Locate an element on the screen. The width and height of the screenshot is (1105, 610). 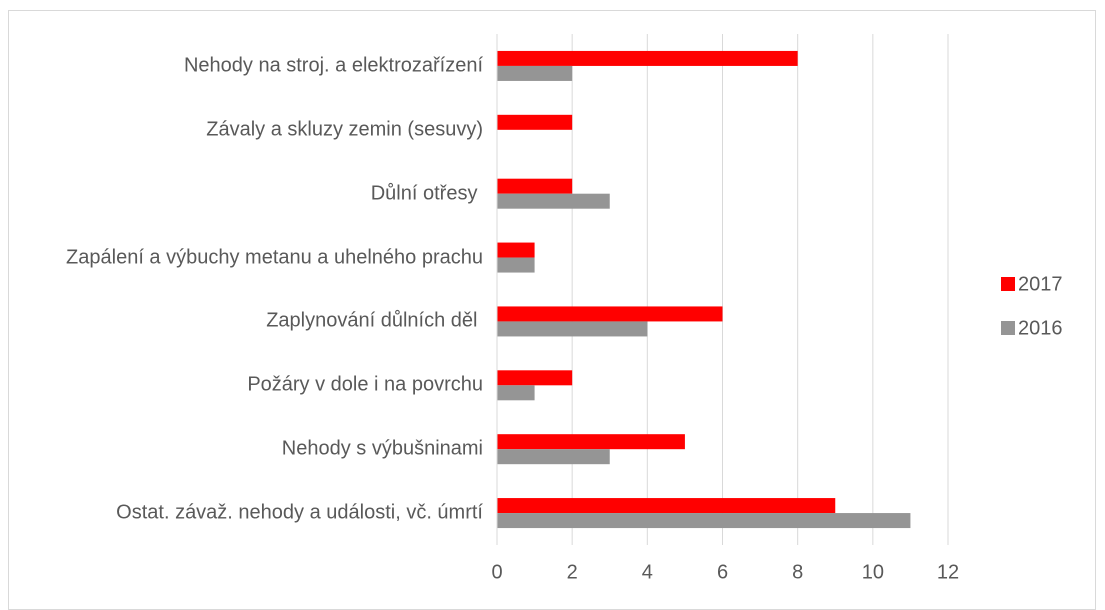
x-tick-label: 0 is located at coordinates (496, 572).